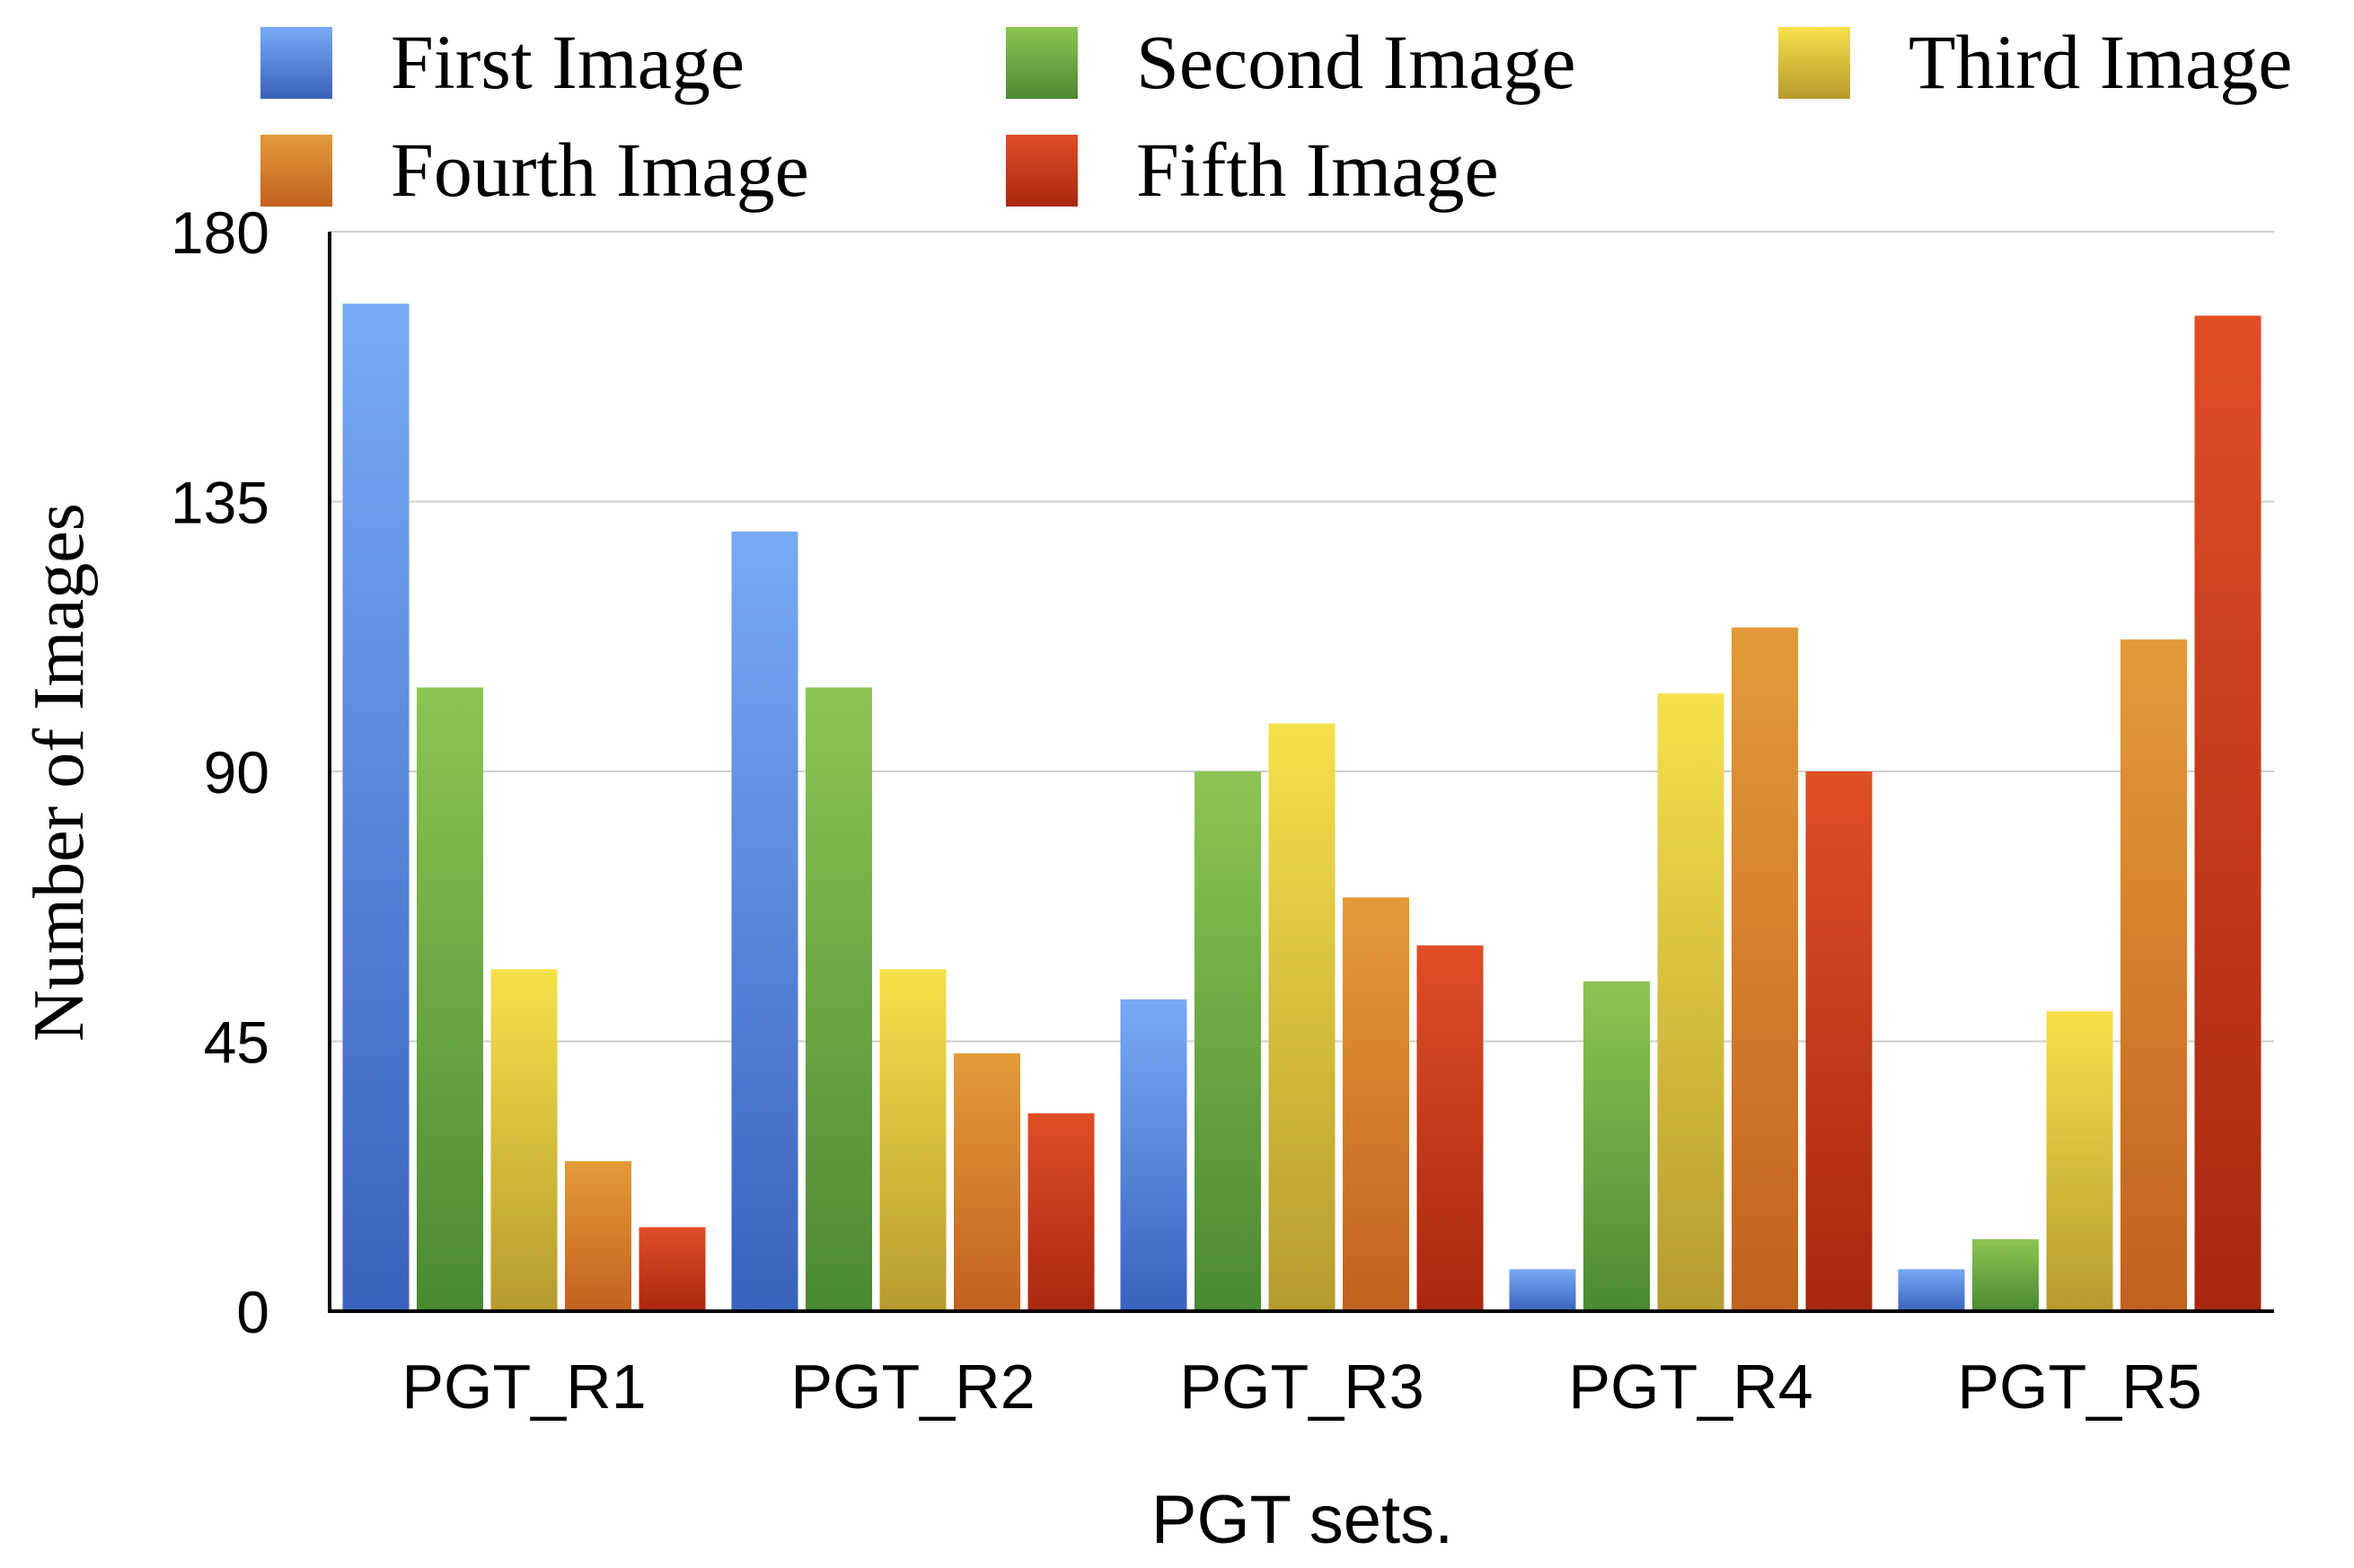  Describe the element at coordinates (220, 503) in the screenshot. I see `y-tick-label: 135` at that location.